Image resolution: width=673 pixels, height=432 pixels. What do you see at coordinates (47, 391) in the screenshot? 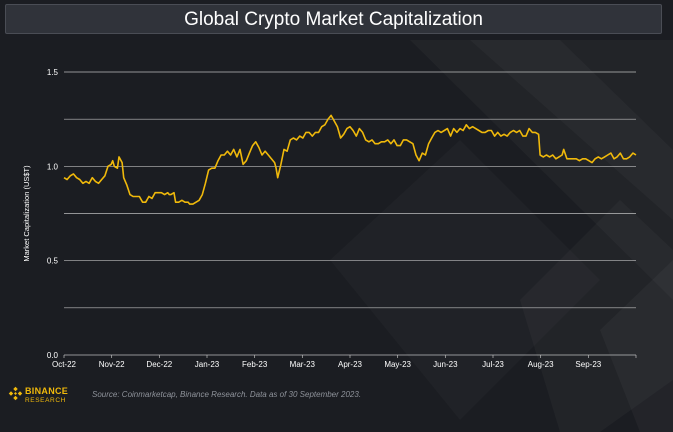
I see `brand-name: BINANCE` at bounding box center [47, 391].